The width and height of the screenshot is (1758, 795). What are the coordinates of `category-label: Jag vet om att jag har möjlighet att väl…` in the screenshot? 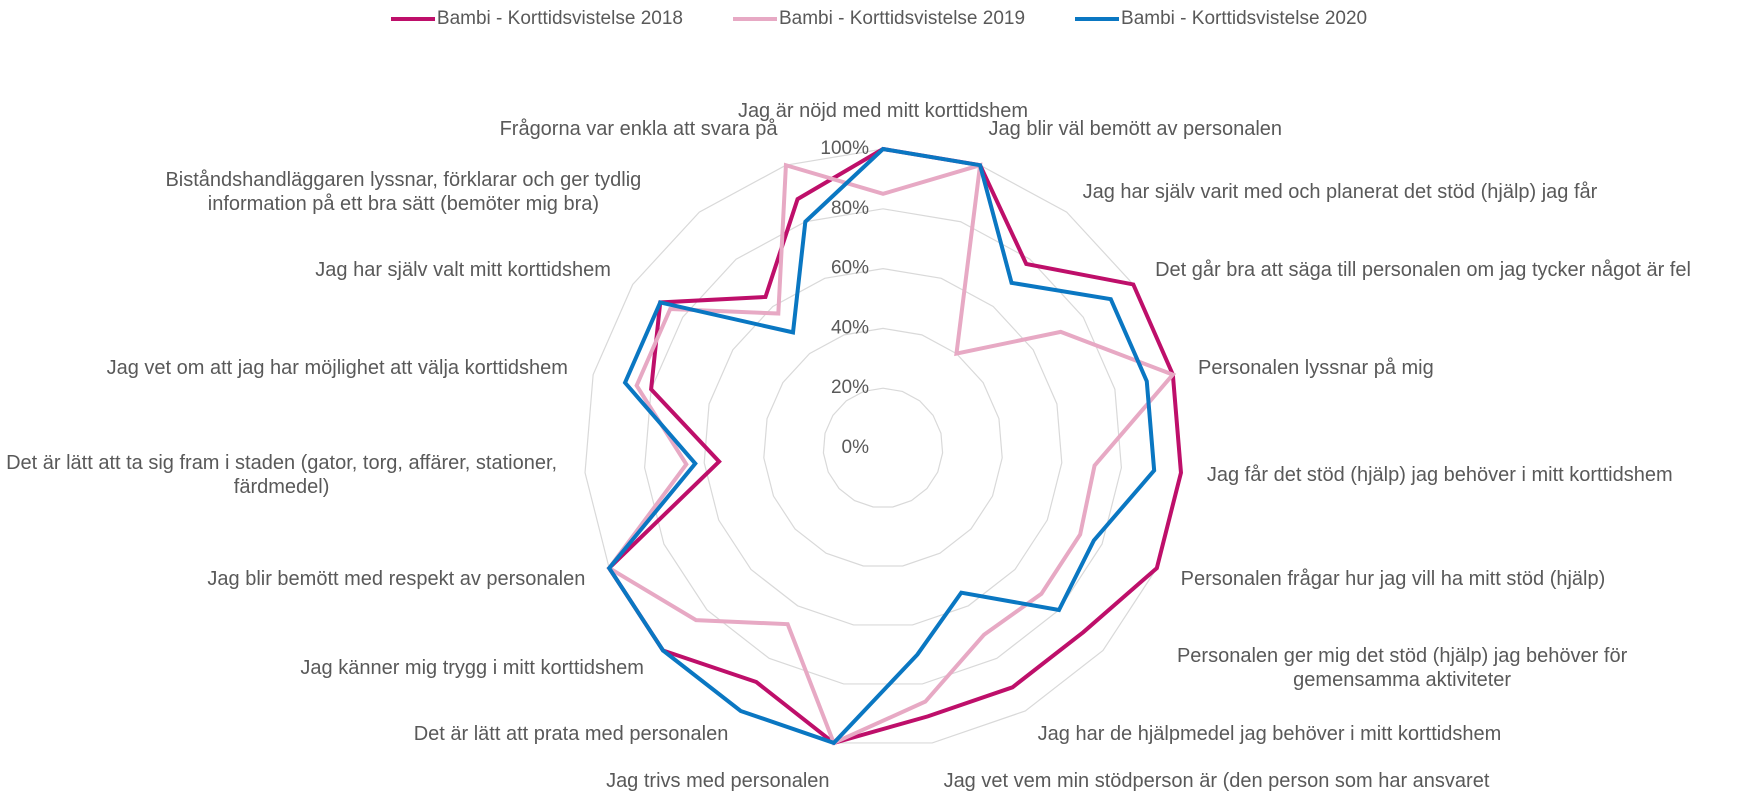 It's located at (337, 368).